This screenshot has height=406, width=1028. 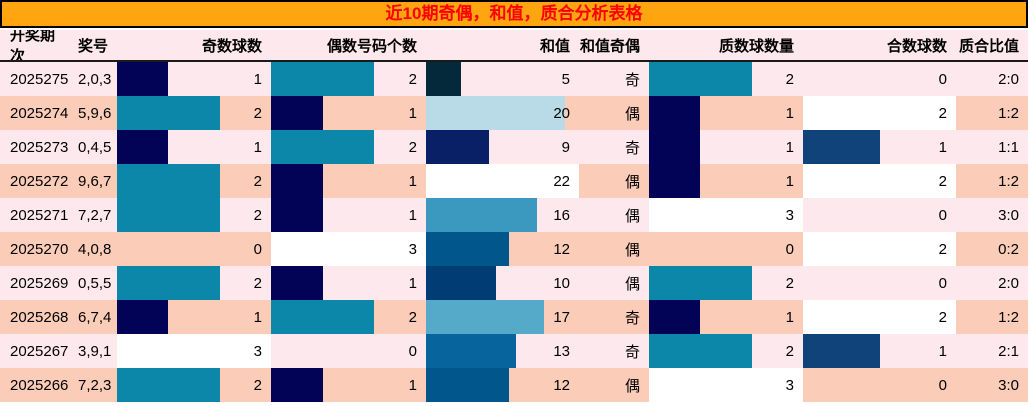 What do you see at coordinates (756, 46) in the screenshot?
I see `header-prime-count: 质数球数量` at bounding box center [756, 46].